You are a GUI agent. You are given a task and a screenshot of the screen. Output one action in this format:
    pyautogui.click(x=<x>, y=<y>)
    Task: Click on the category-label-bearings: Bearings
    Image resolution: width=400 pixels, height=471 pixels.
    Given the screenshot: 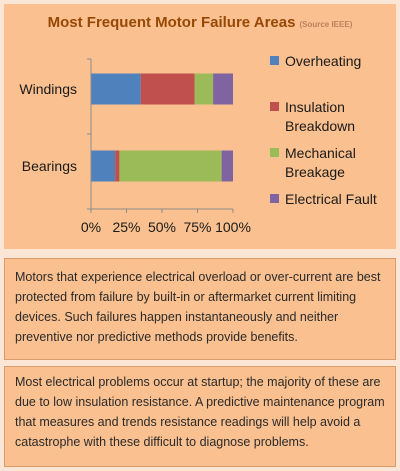 What is the action you would take?
    pyautogui.click(x=49, y=166)
    